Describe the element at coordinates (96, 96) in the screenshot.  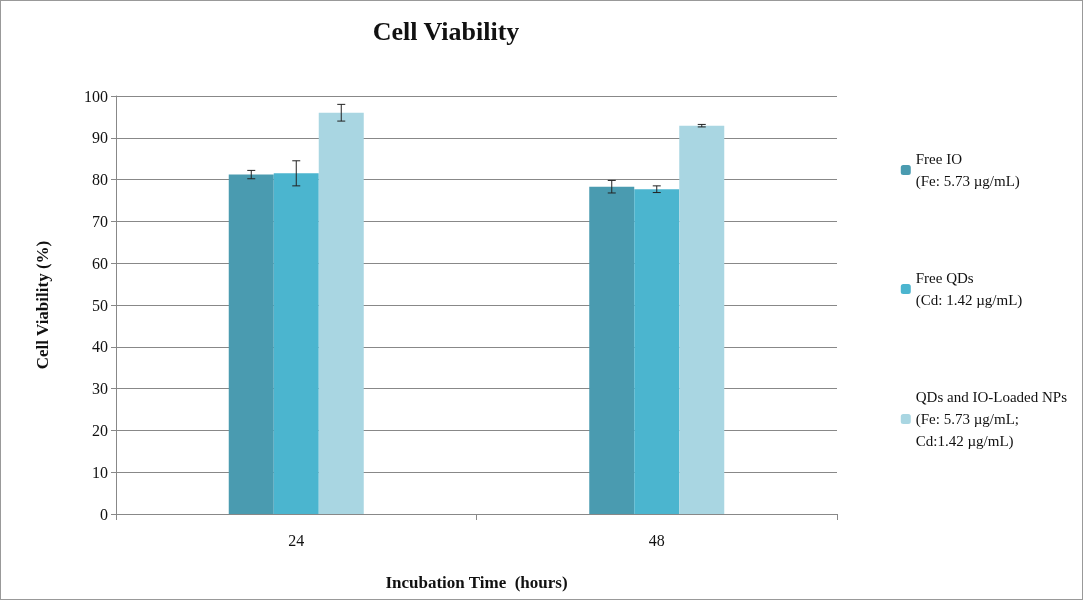
I see `y-tick-label: 100` at that location.